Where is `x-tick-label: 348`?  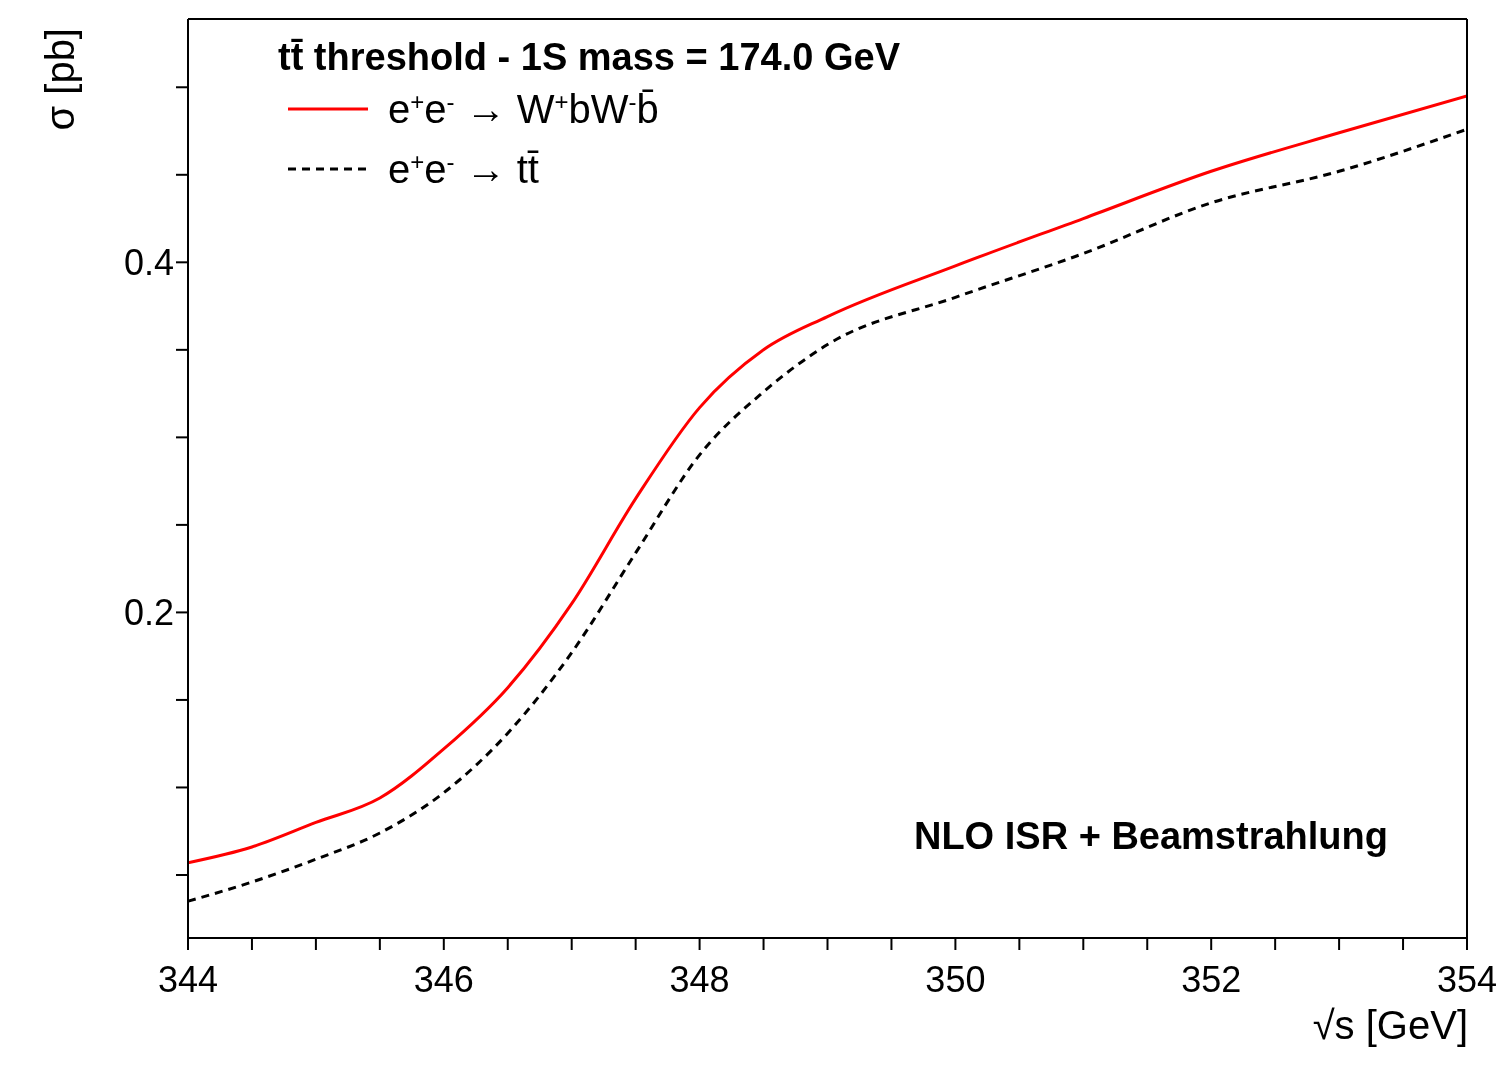 x-tick-label: 348 is located at coordinates (699, 979).